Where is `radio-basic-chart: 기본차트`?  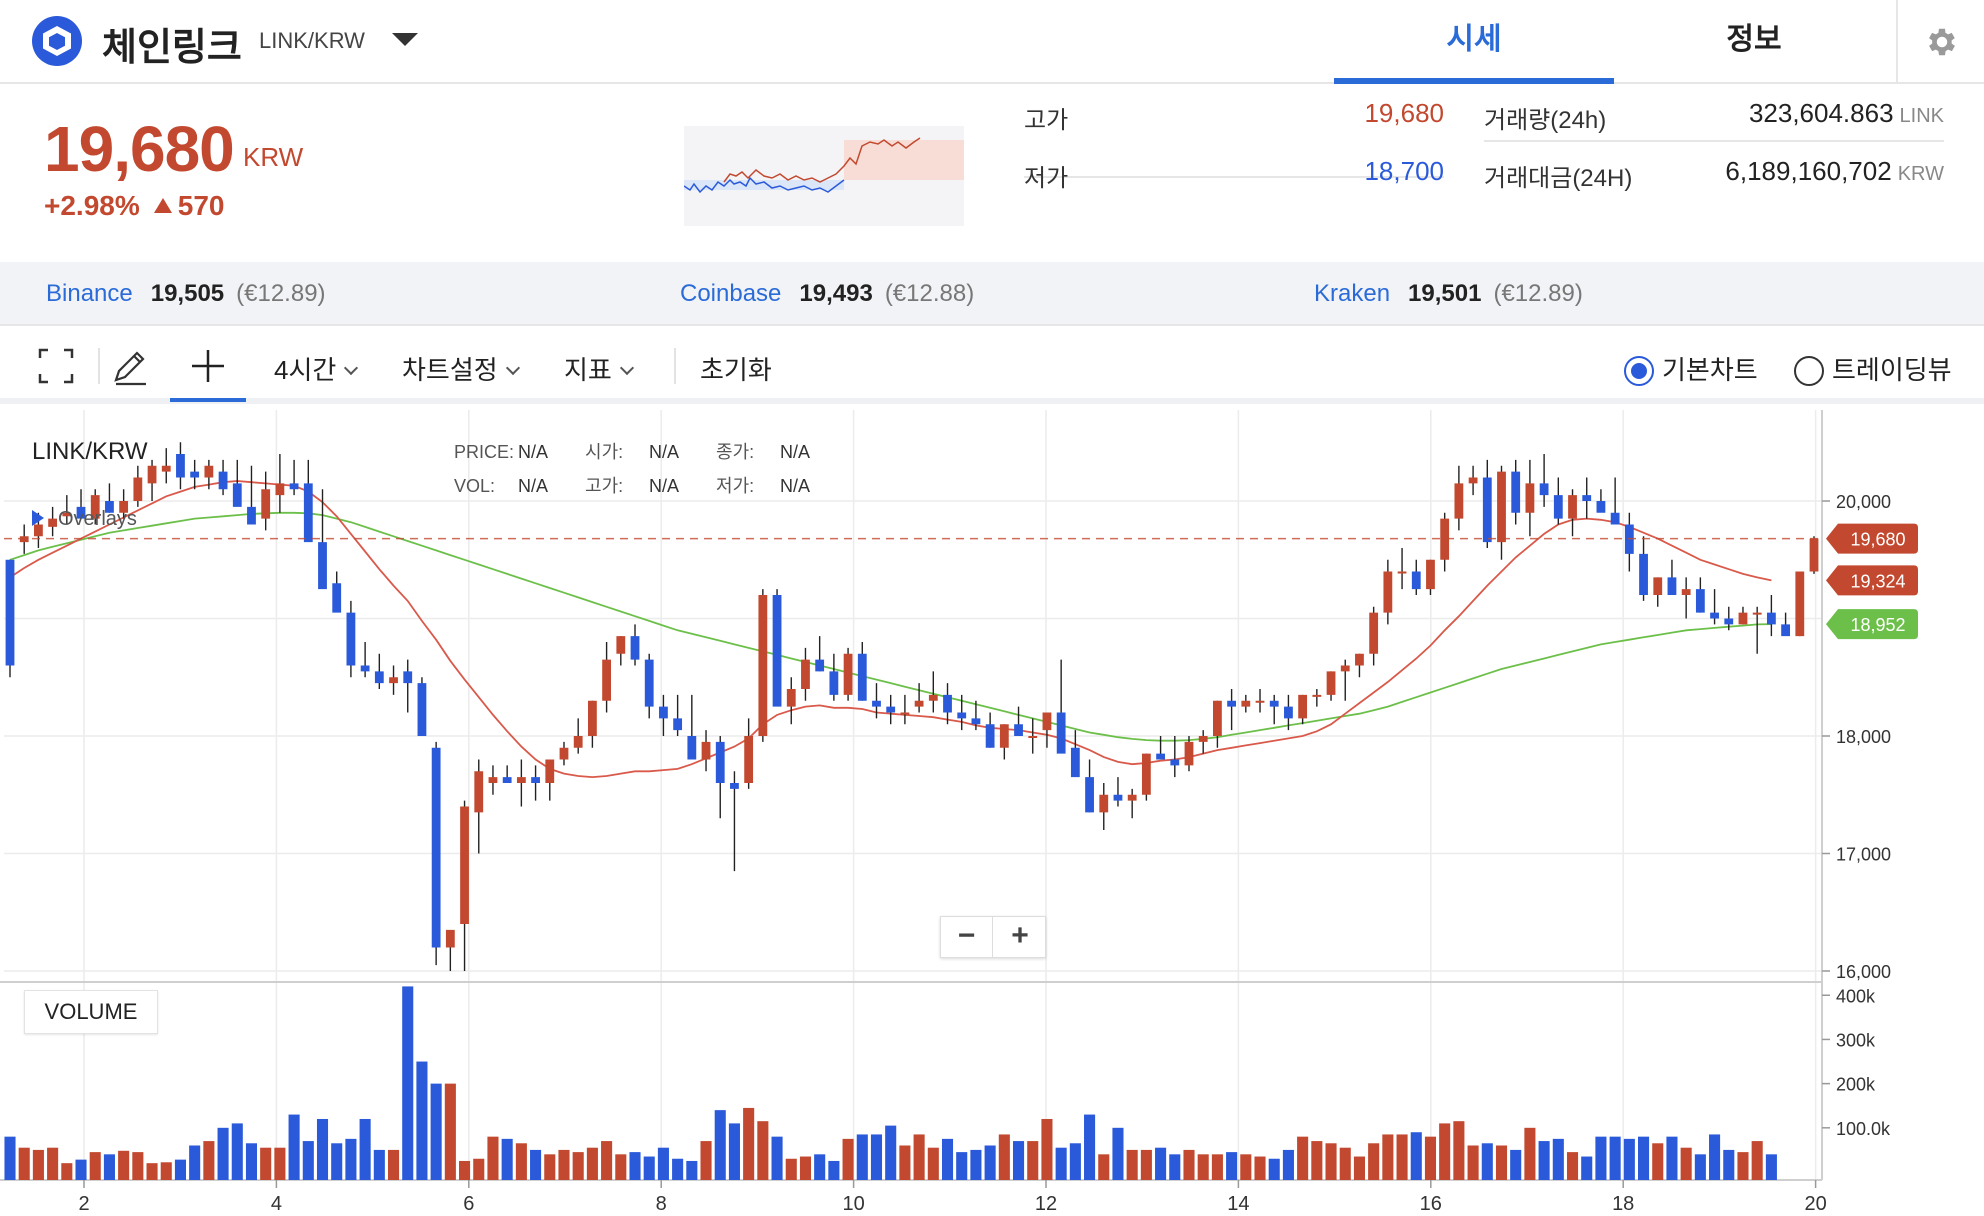
radio-basic-chart: 기본차트 is located at coordinates (1691, 368).